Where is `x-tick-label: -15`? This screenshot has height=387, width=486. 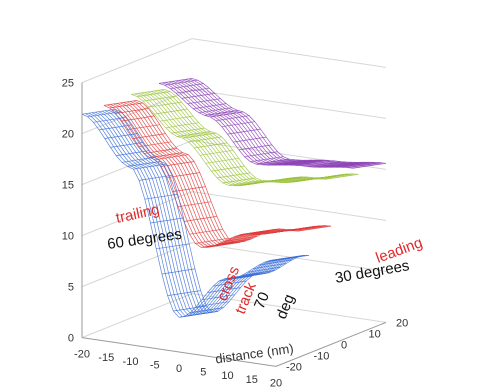 x-tick-label: -15 is located at coordinates (106, 358).